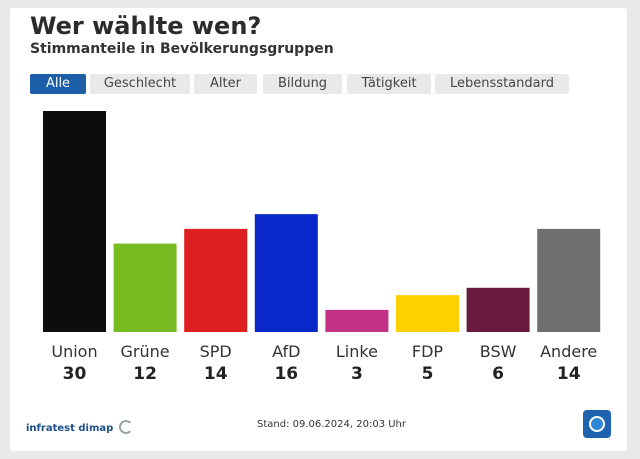  Describe the element at coordinates (216, 351) in the screenshot. I see `category-label: SPD` at that location.